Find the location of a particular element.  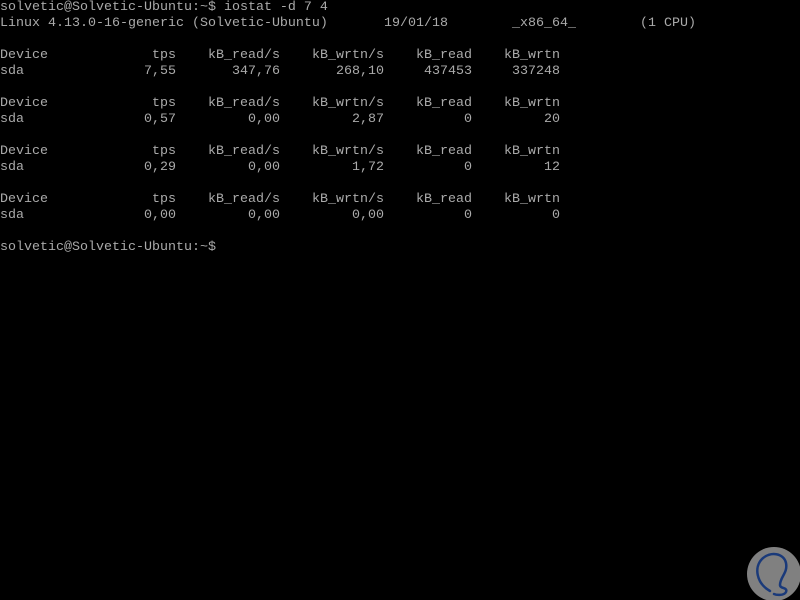

stats-data-row: sda 0,00 0,00 0,00 0 0 is located at coordinates (400, 216).